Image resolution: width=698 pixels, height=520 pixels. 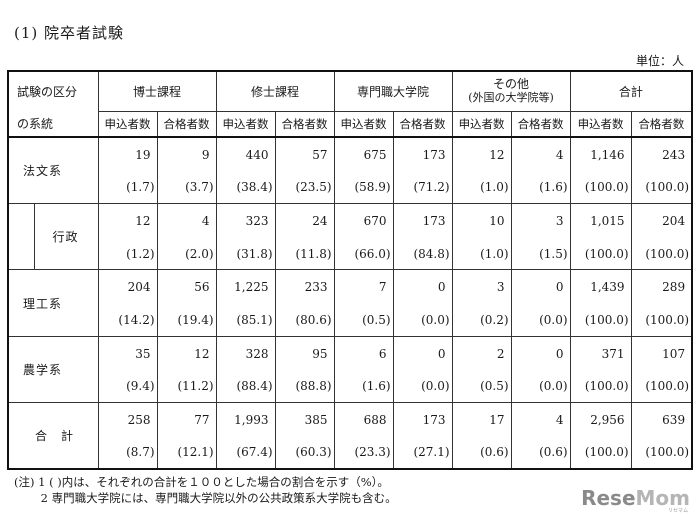 What do you see at coordinates (363, 353) in the screenshot?
I see `value-cell: 6` at bounding box center [363, 353].